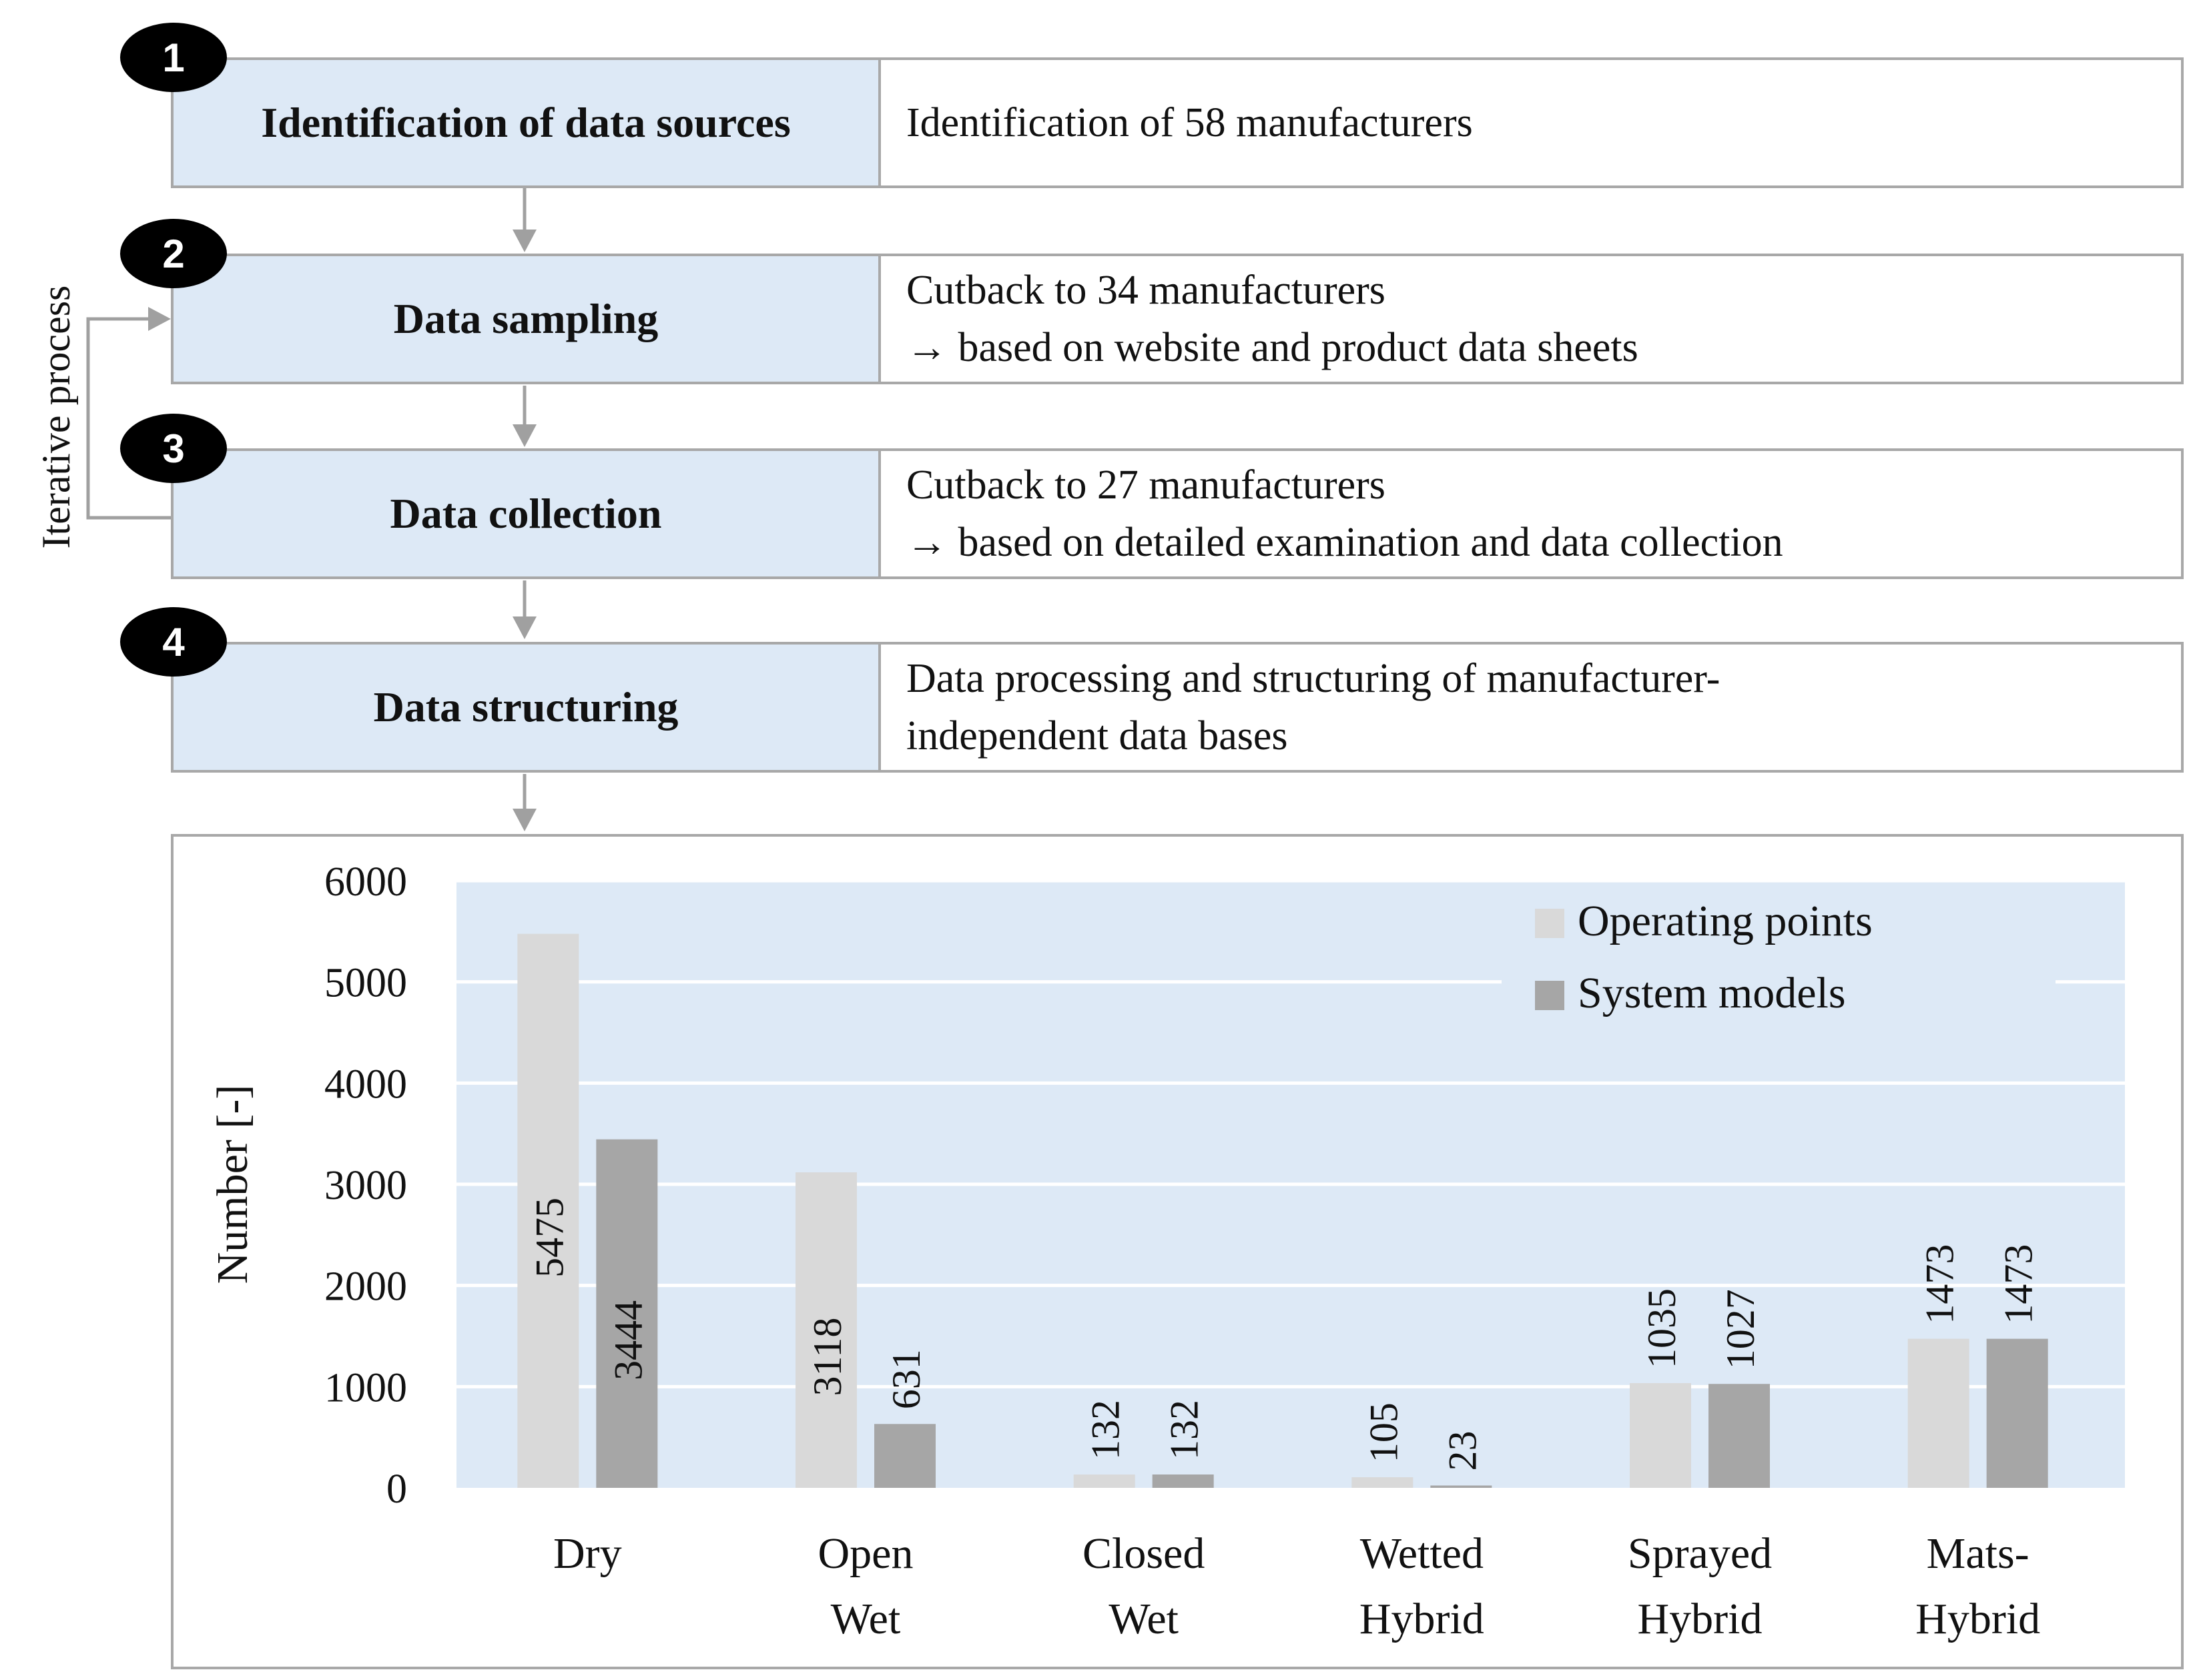 The width and height of the screenshot is (2193, 1680). I want to click on x-tick-label-4-line2: Hybrid, so click(1700, 1619).